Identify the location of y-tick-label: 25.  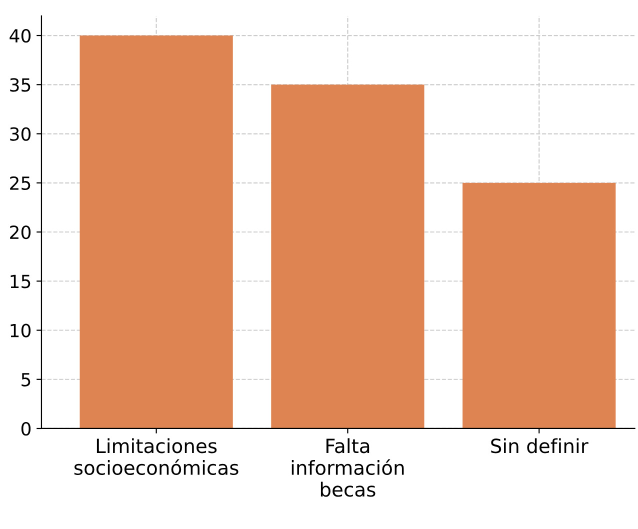
(20, 183).